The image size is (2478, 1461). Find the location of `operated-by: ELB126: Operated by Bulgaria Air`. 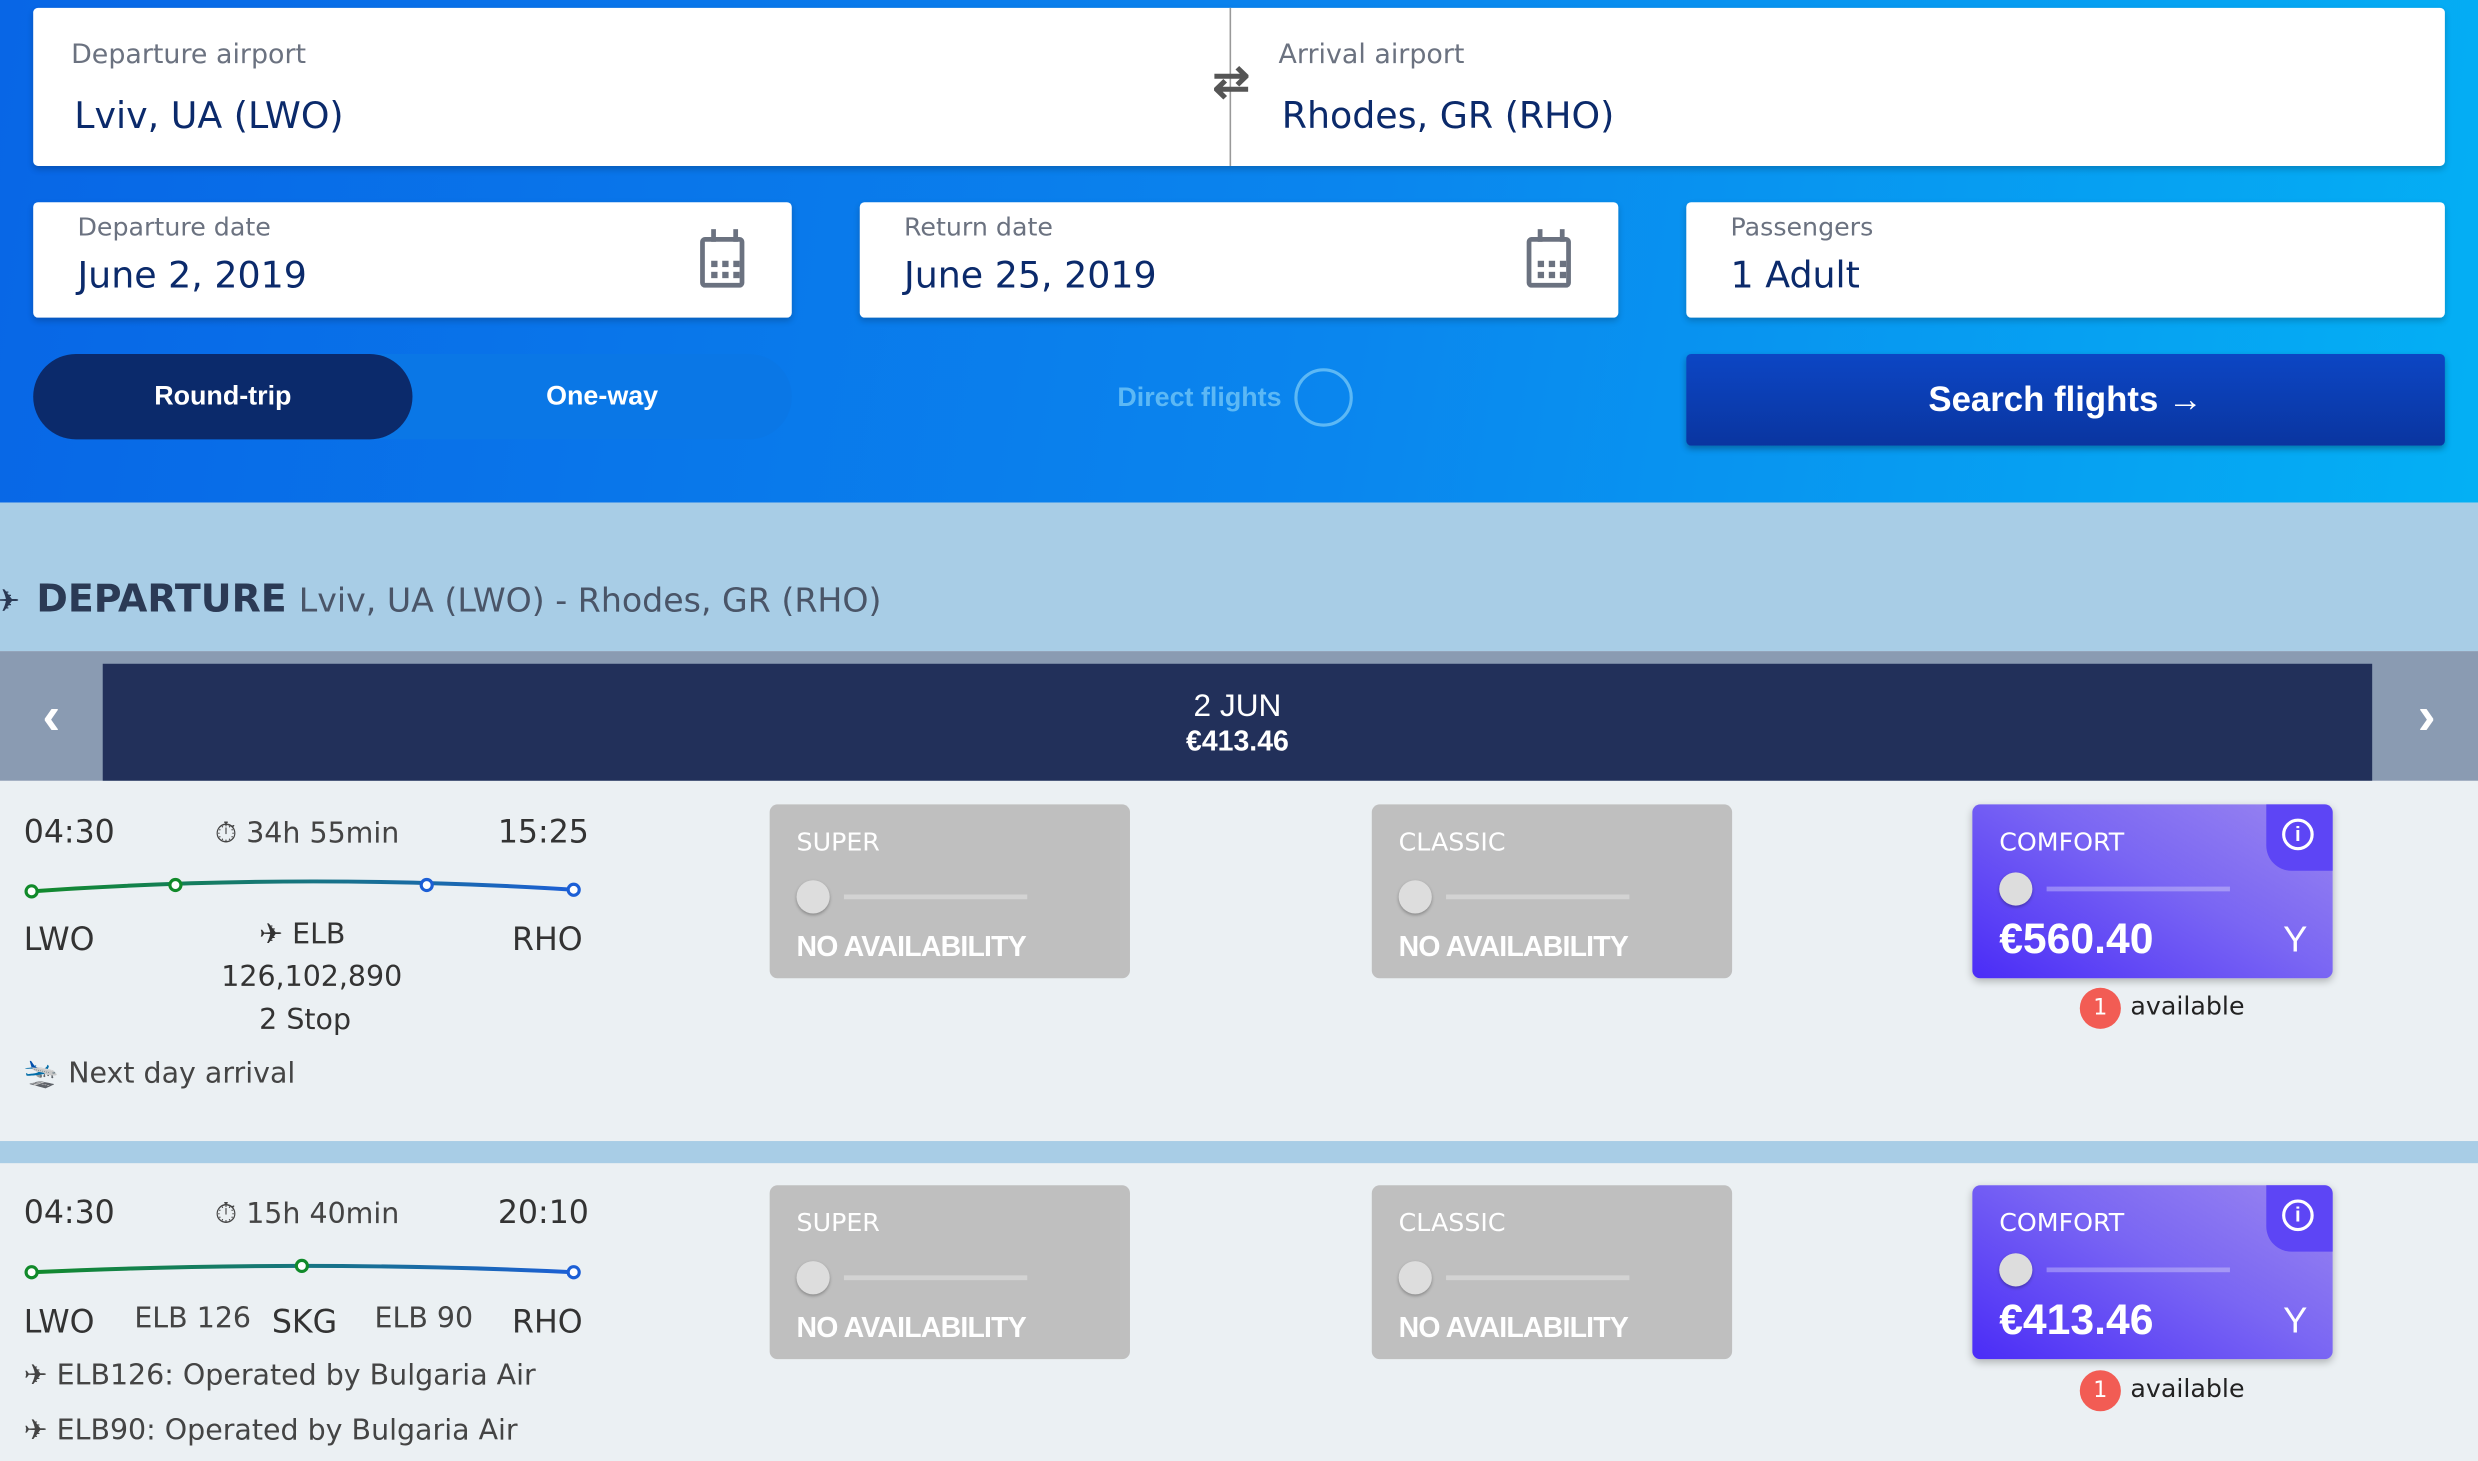

operated-by: ELB126: Operated by Bulgaria Air is located at coordinates (296, 1376).